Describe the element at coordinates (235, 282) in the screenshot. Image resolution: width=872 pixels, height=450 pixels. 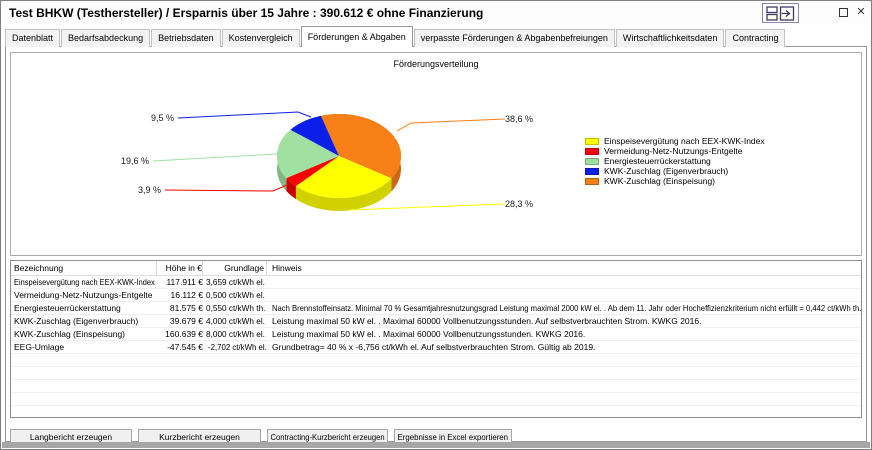
I see `table-cell-text: 3,659 ct/kWh el.` at that location.